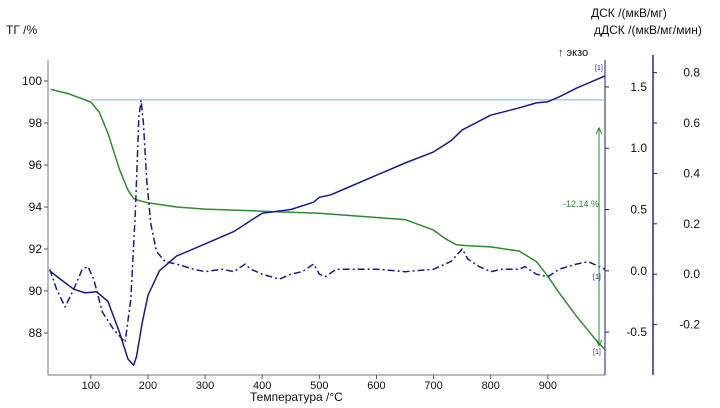 This screenshot has width=720, height=408. What do you see at coordinates (491, 386) in the screenshot?
I see `x-tick-label: 800` at bounding box center [491, 386].